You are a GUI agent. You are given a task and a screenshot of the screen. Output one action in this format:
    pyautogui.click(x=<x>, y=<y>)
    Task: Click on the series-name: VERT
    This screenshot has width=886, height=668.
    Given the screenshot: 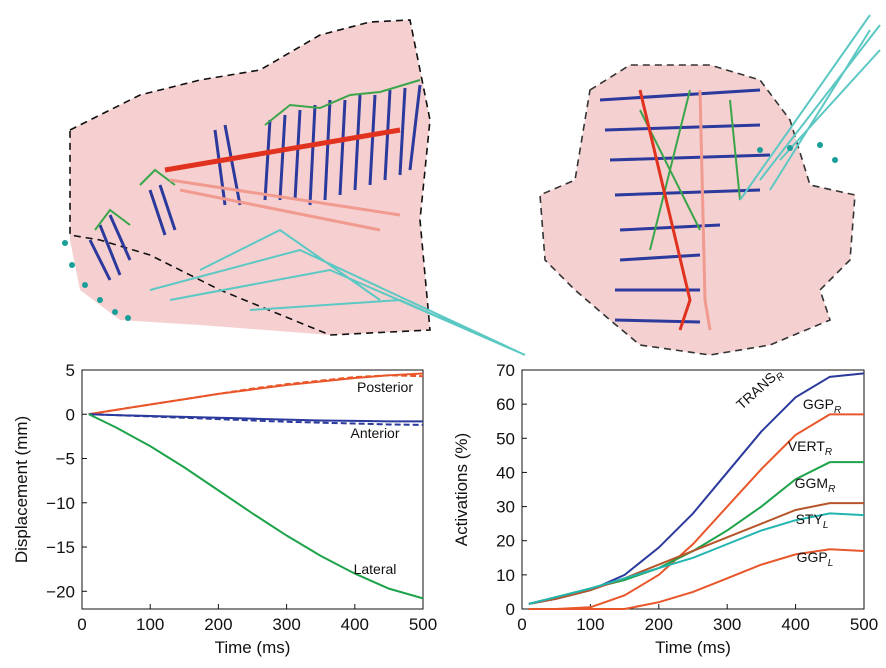 What is the action you would take?
    pyautogui.click(x=807, y=446)
    